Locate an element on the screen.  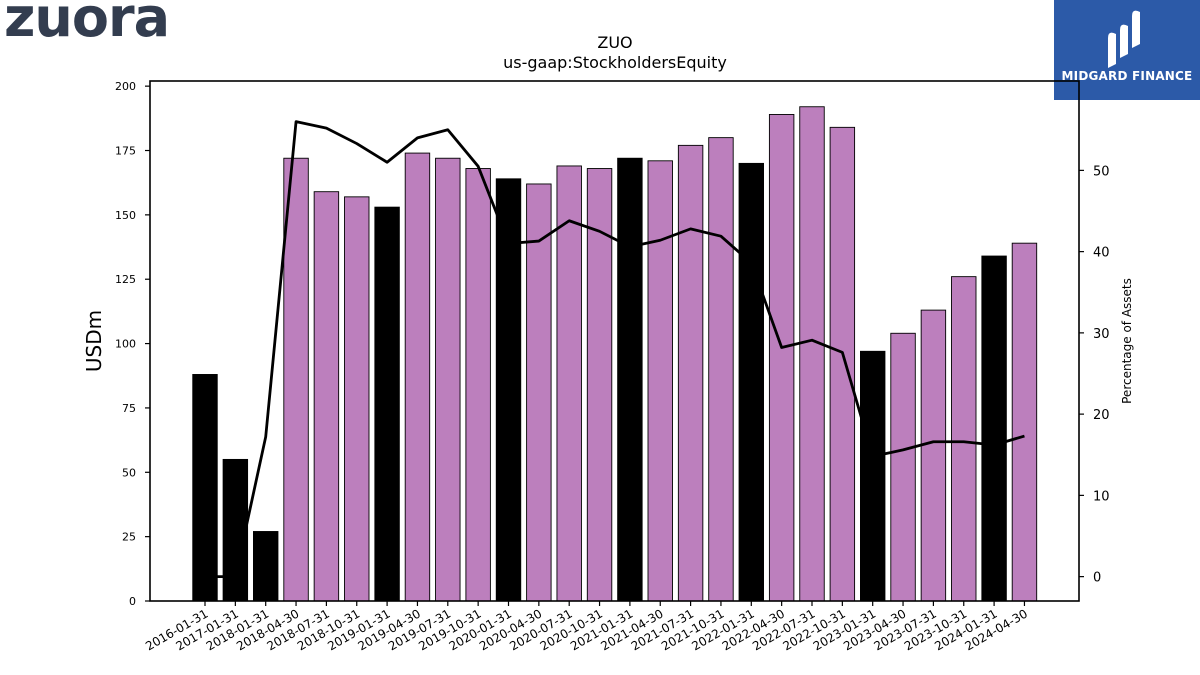
y-tick-label: 0 is located at coordinates (132, 601).